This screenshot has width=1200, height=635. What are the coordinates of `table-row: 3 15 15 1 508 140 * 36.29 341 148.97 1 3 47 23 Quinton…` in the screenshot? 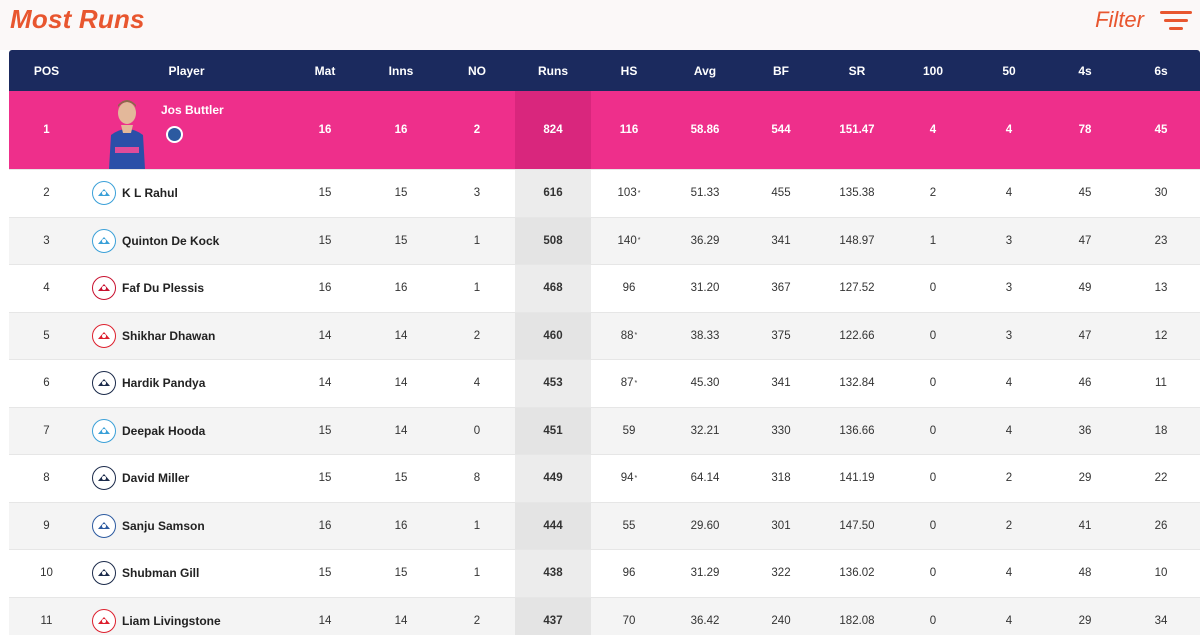 It's located at (604, 241).